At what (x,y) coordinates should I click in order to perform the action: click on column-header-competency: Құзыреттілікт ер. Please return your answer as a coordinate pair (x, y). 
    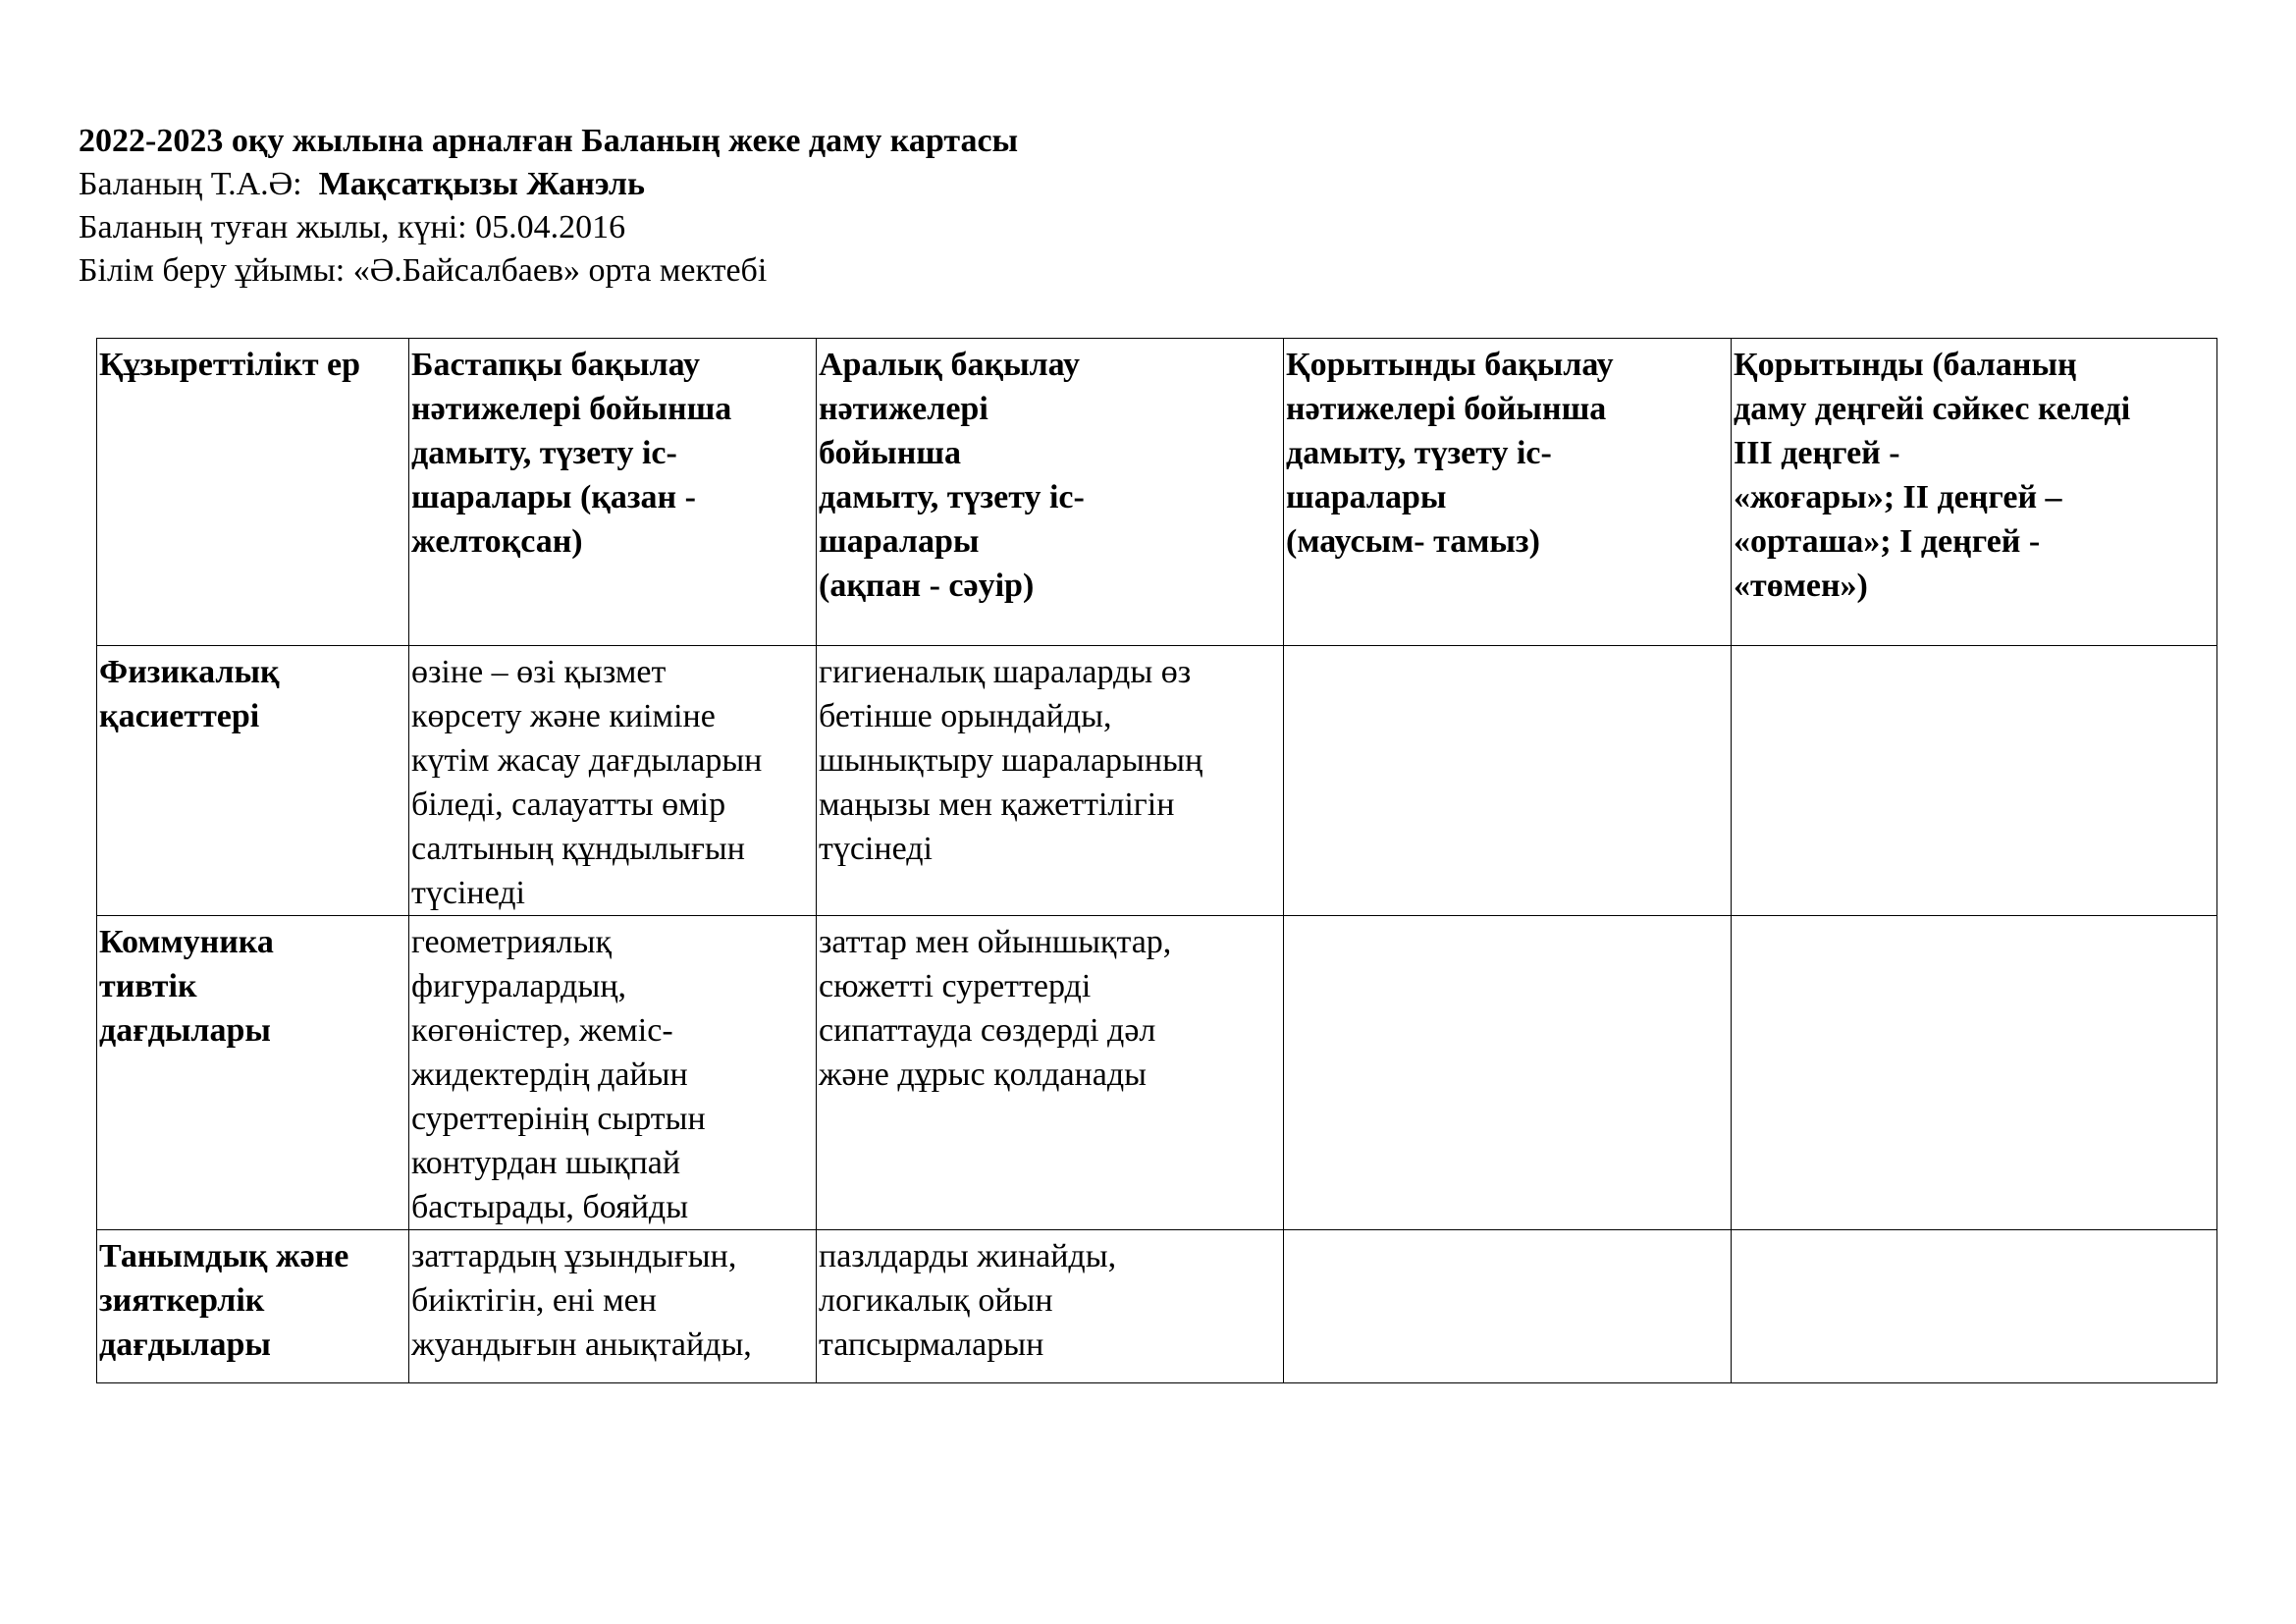
    Looking at the image, I should click on (252, 492).